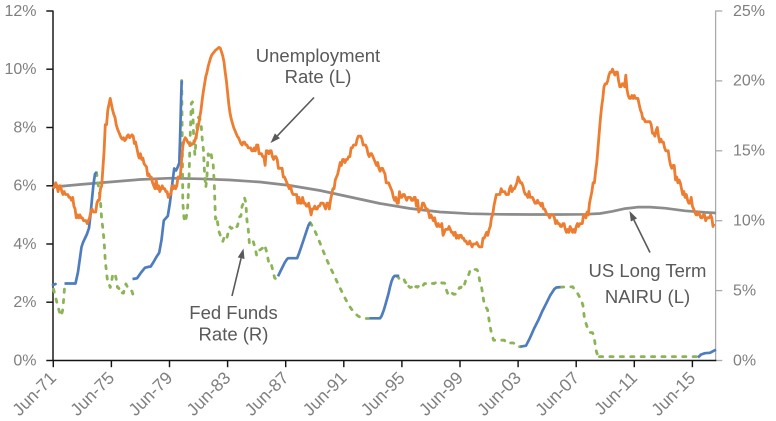 The height and width of the screenshot is (421, 776). What do you see at coordinates (318, 55) in the screenshot?
I see `svg-text: Unemployment` at bounding box center [318, 55].